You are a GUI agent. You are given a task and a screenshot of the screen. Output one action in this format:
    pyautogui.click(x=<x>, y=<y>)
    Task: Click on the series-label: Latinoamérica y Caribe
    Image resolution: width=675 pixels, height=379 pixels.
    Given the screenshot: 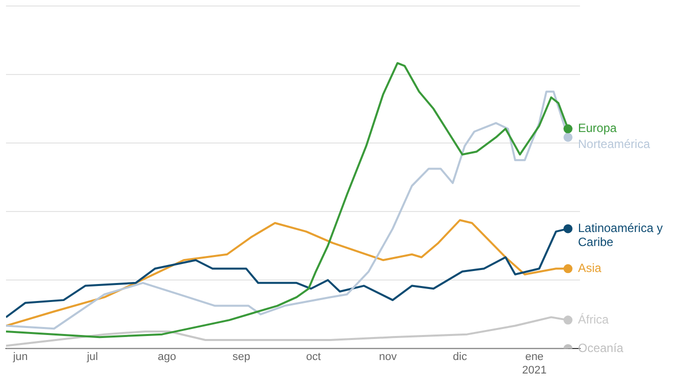 What is the action you would take?
    pyautogui.click(x=620, y=235)
    